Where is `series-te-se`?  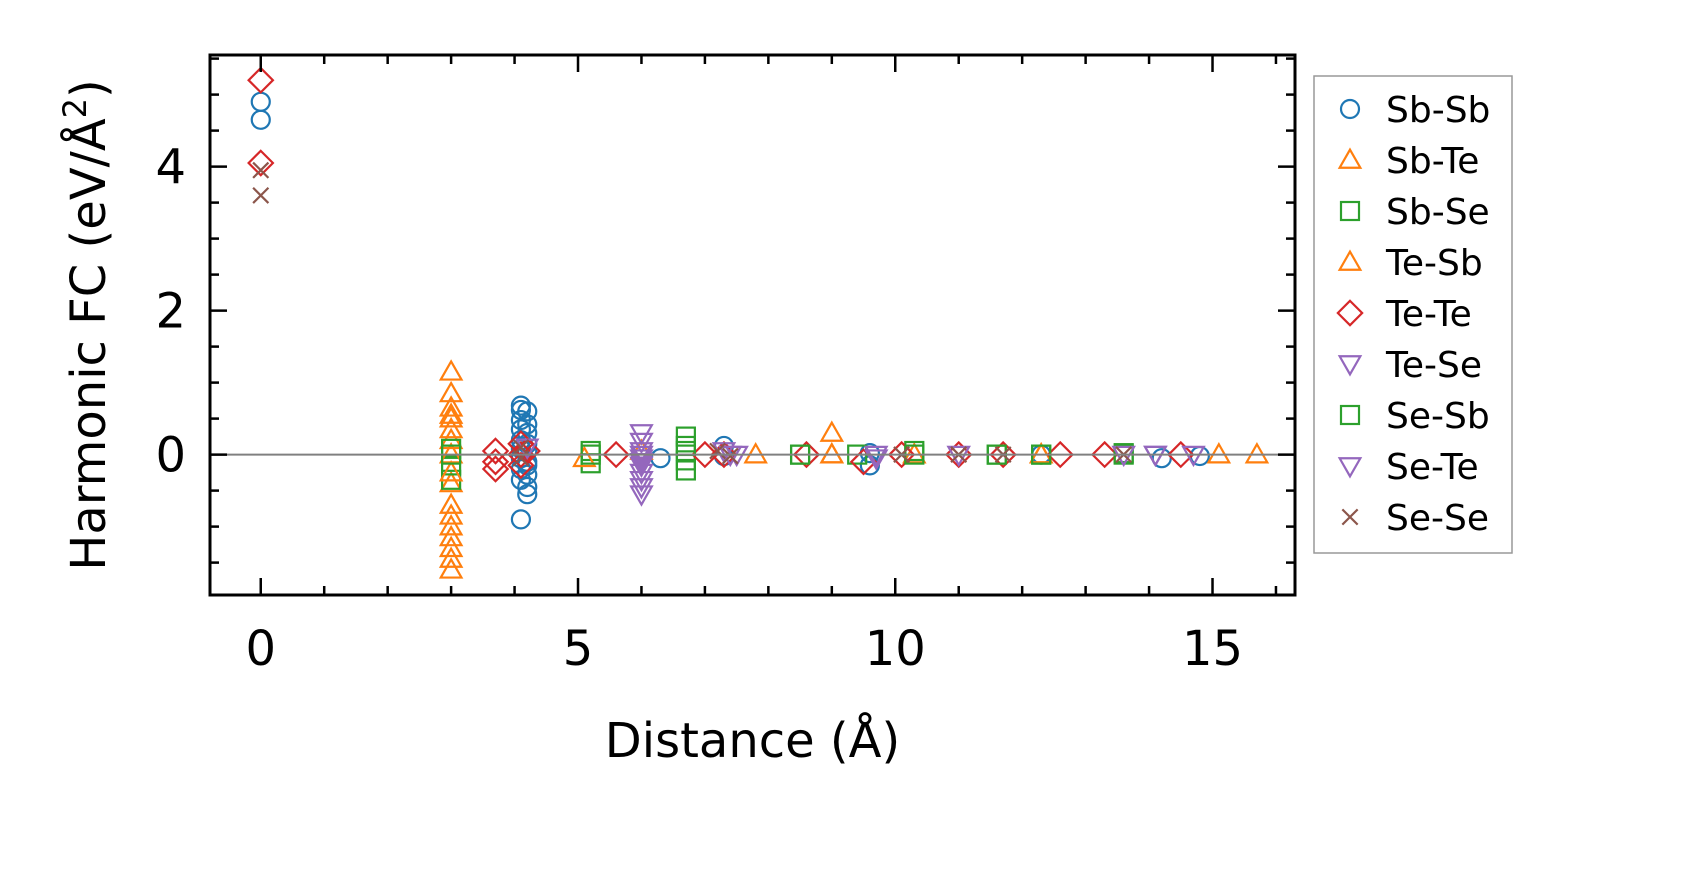 series-te-se is located at coordinates (917, 465).